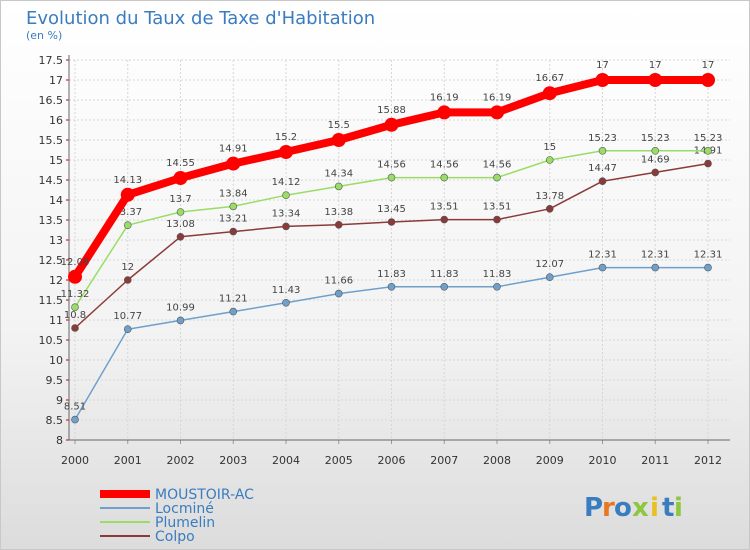 The width and height of the screenshot is (750, 550). I want to click on data-label: 14.34, so click(338, 173).